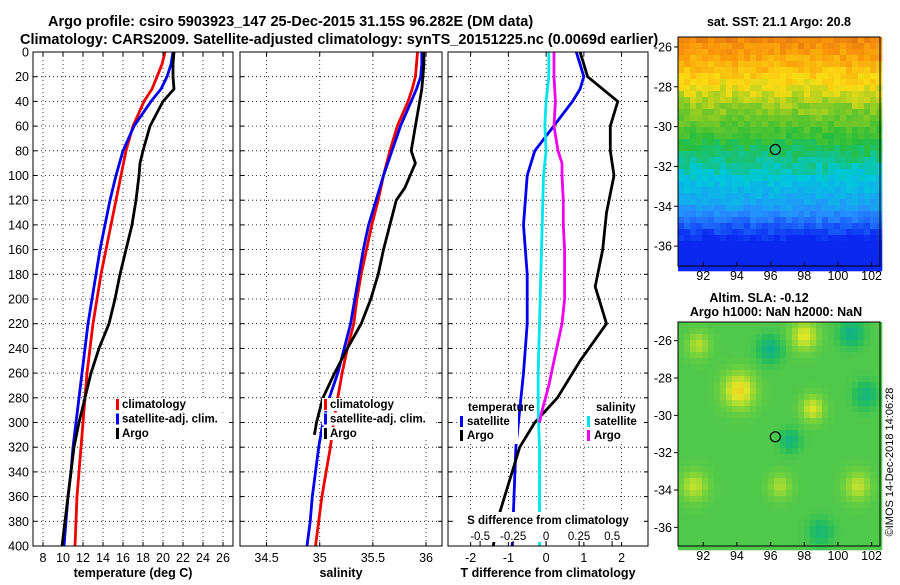  I want to click on x-tick-label: 14, so click(103, 558).